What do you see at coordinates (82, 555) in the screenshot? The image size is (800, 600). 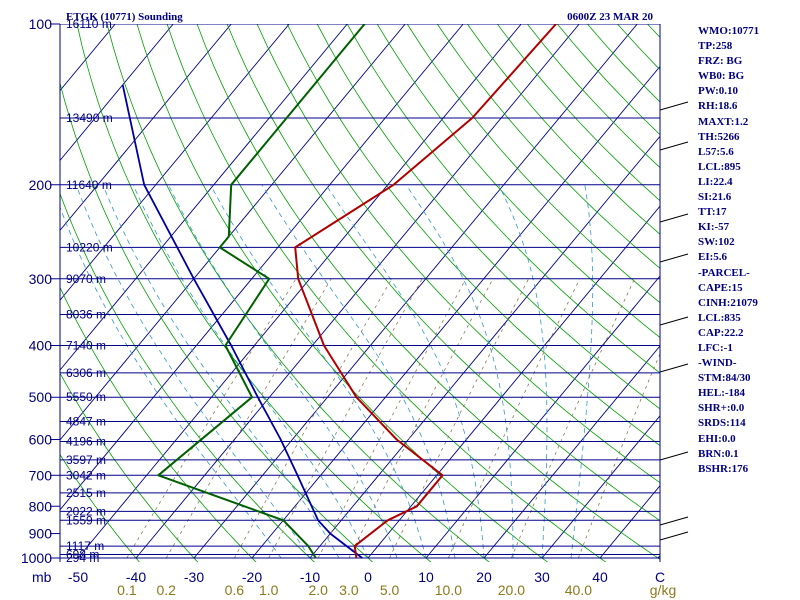 I see `height-label: 698 m` at bounding box center [82, 555].